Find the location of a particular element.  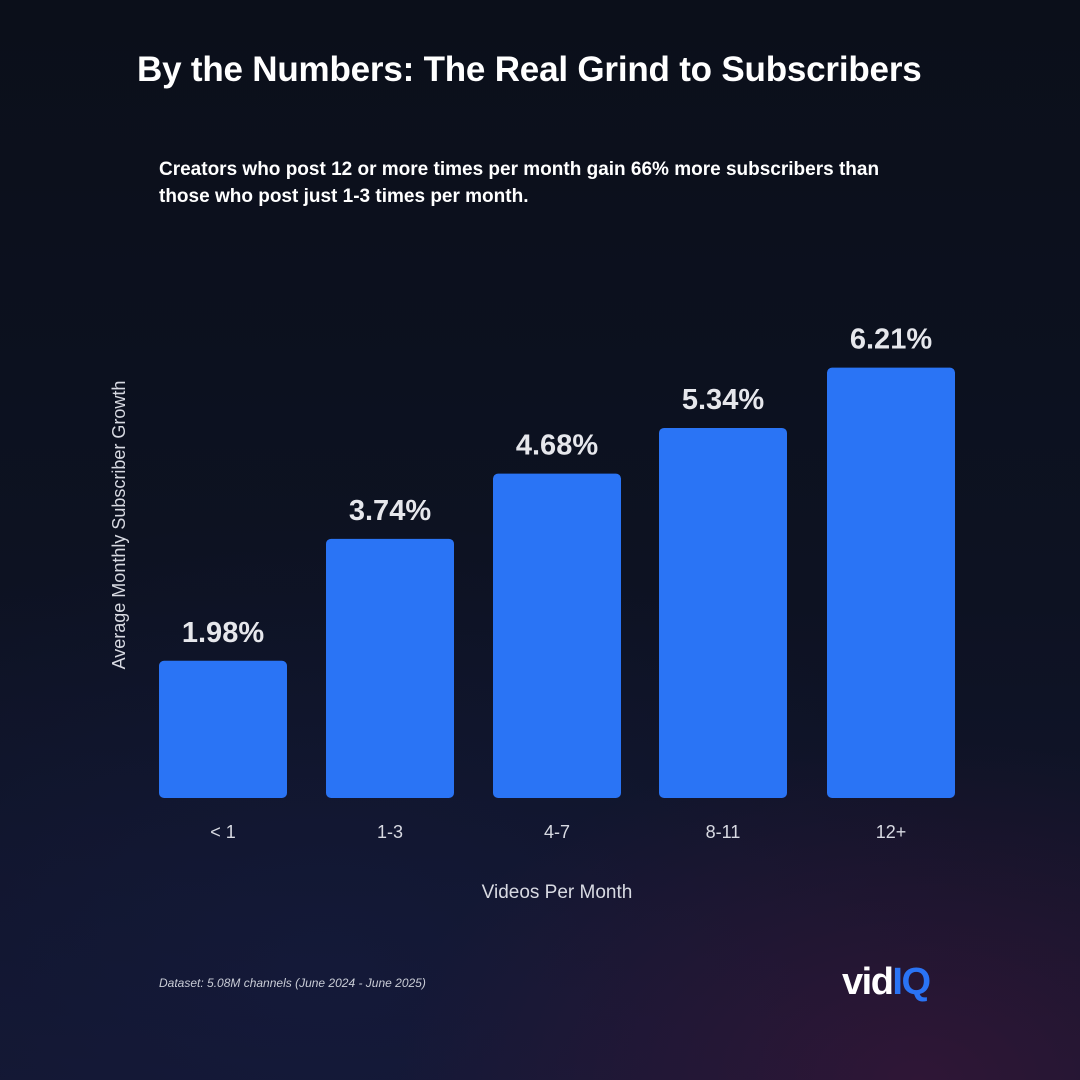

x-tick-labels: < 1 1-3 4-7 8-11 12+ is located at coordinates (558, 832).